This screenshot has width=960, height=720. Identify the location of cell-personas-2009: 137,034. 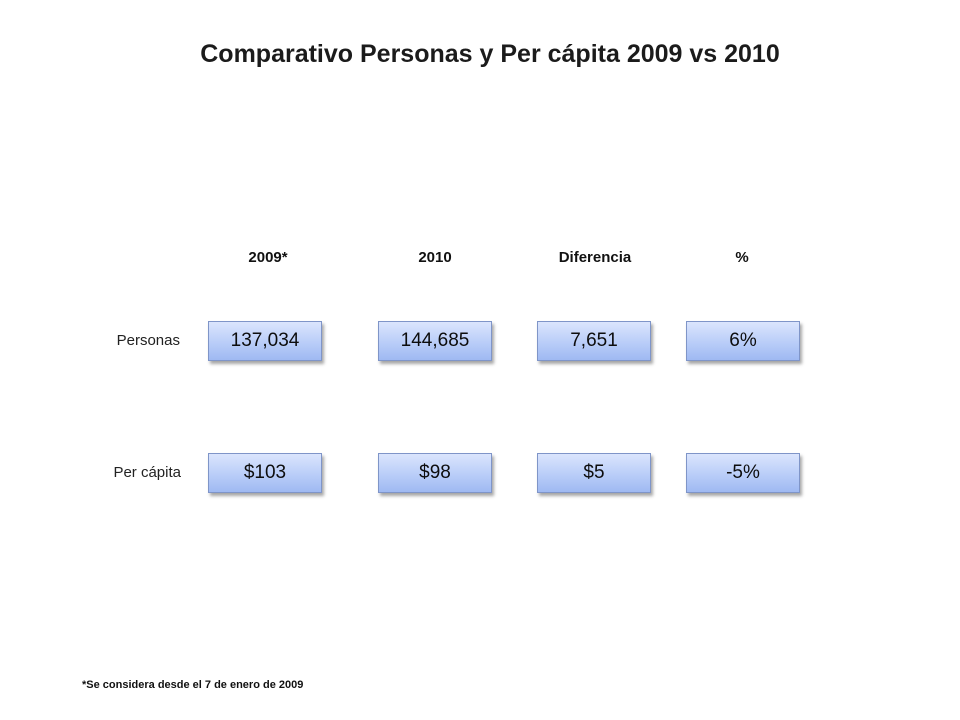
(265, 341).